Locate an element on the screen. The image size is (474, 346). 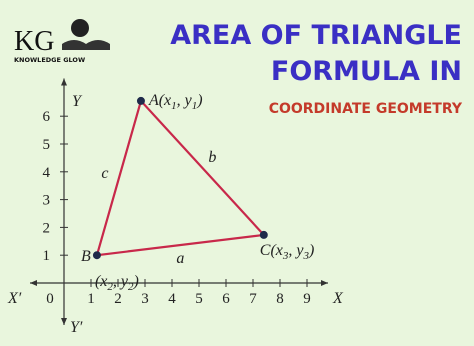
title-line-1: AREA OF TRIANGLE is located at coordinates (316, 35).